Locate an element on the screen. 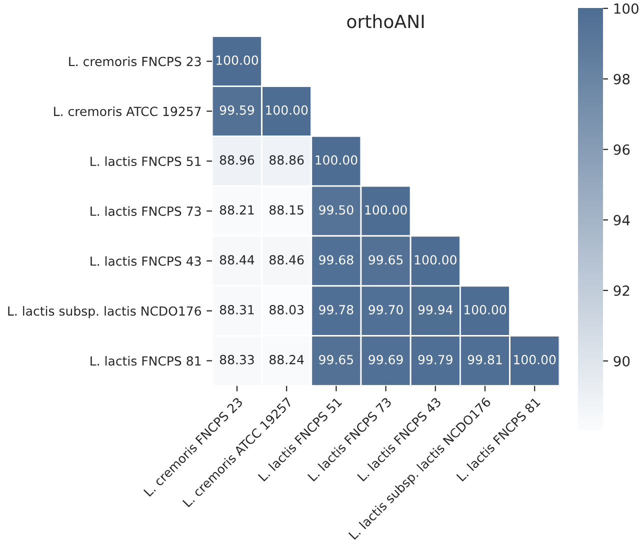 The width and height of the screenshot is (643, 559). color-bar-label: 98 is located at coordinates (622, 79).